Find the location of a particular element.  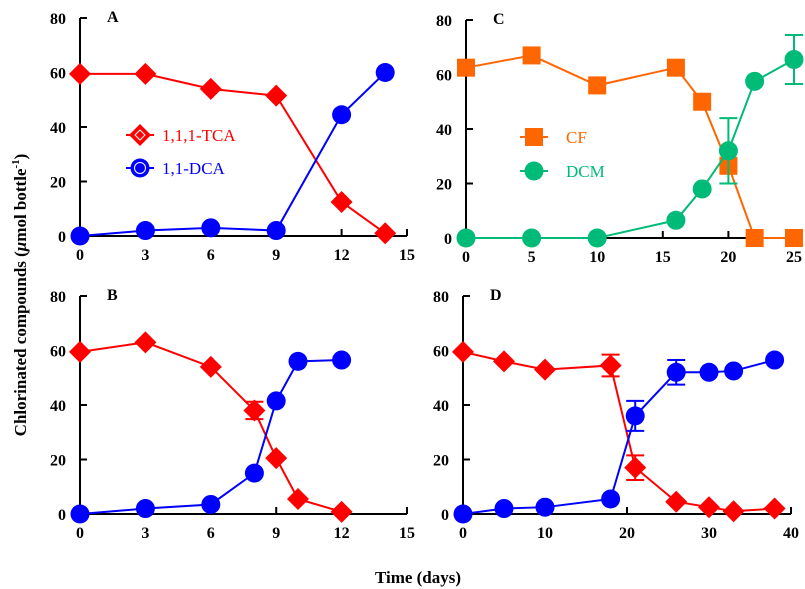

series-cf is located at coordinates (630, 146).